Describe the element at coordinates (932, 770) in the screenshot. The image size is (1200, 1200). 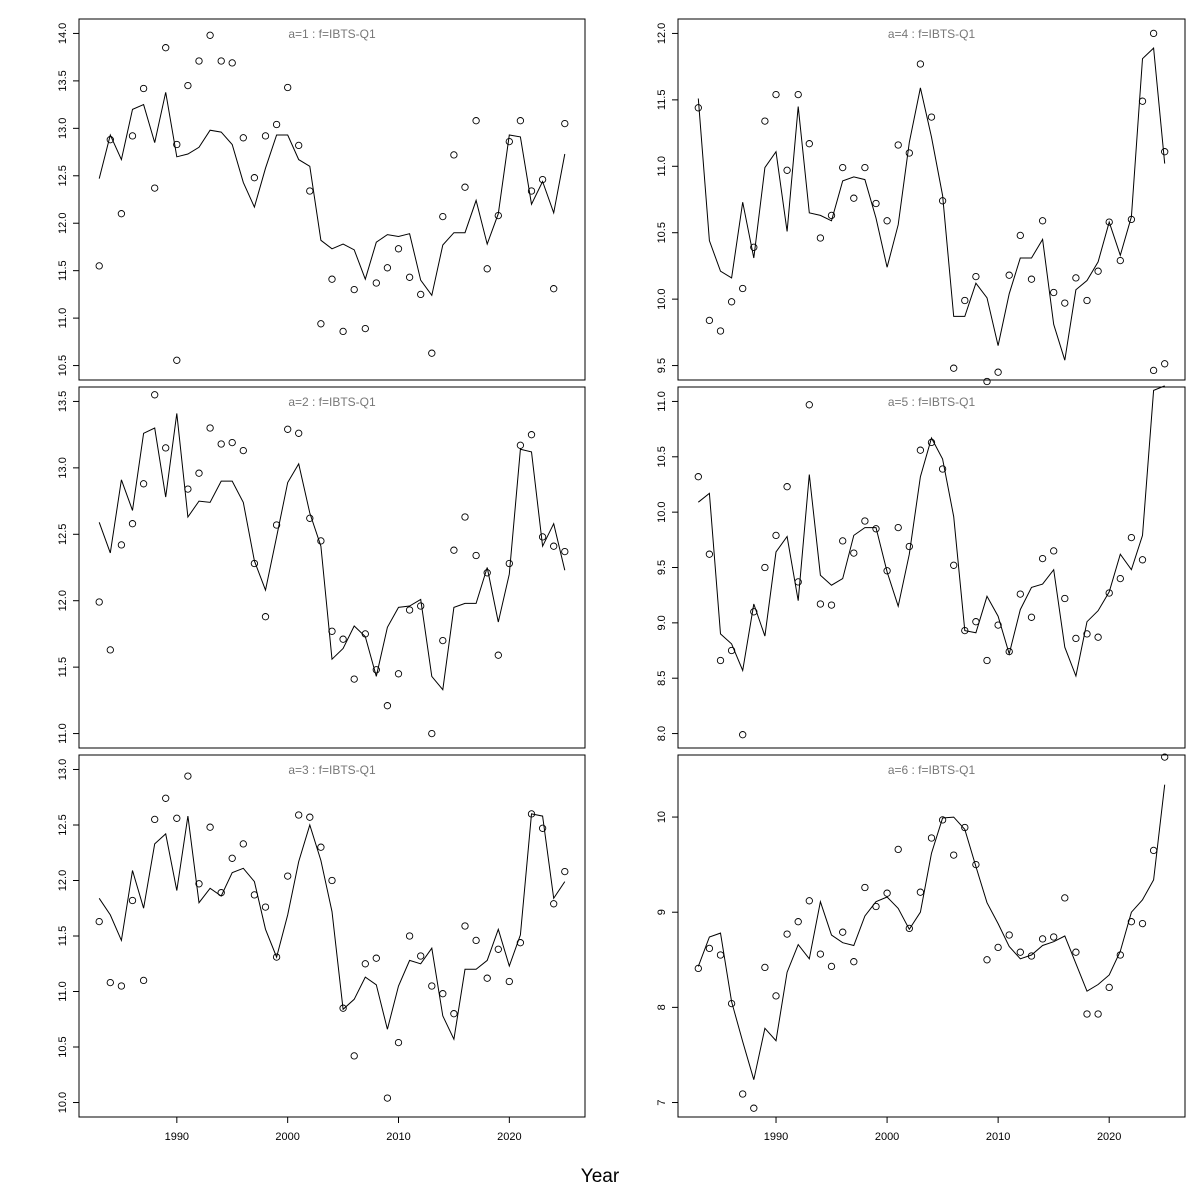
I see `panel-title: a=6 : f=IBTS-Q1` at that location.